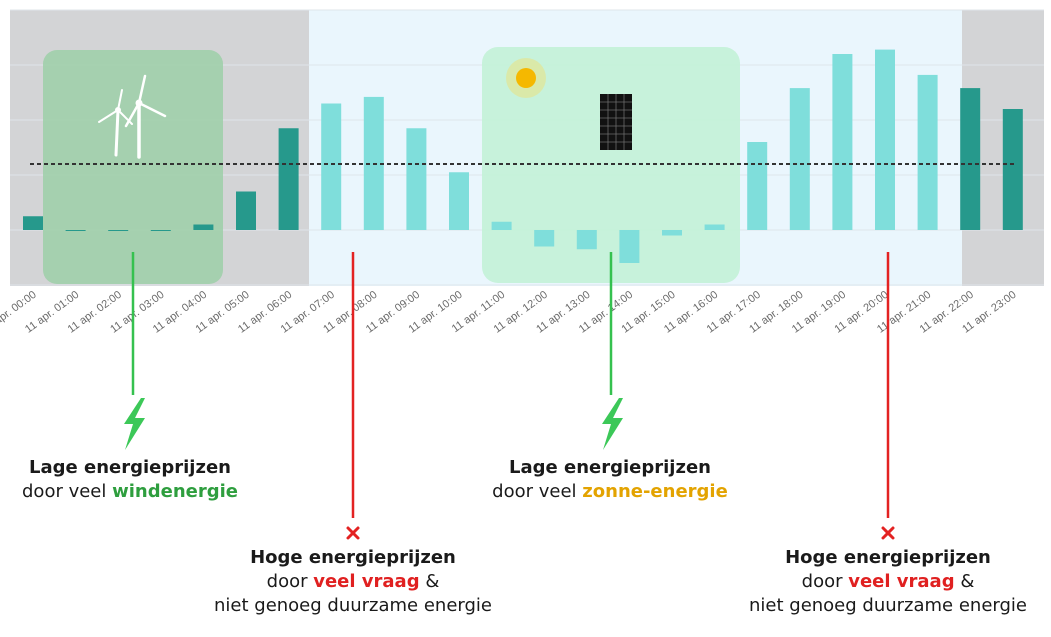 This screenshot has width=1051, height=637. What do you see at coordinates (133, 167) in the screenshot?
I see `wind-highlight-panel` at bounding box center [133, 167].